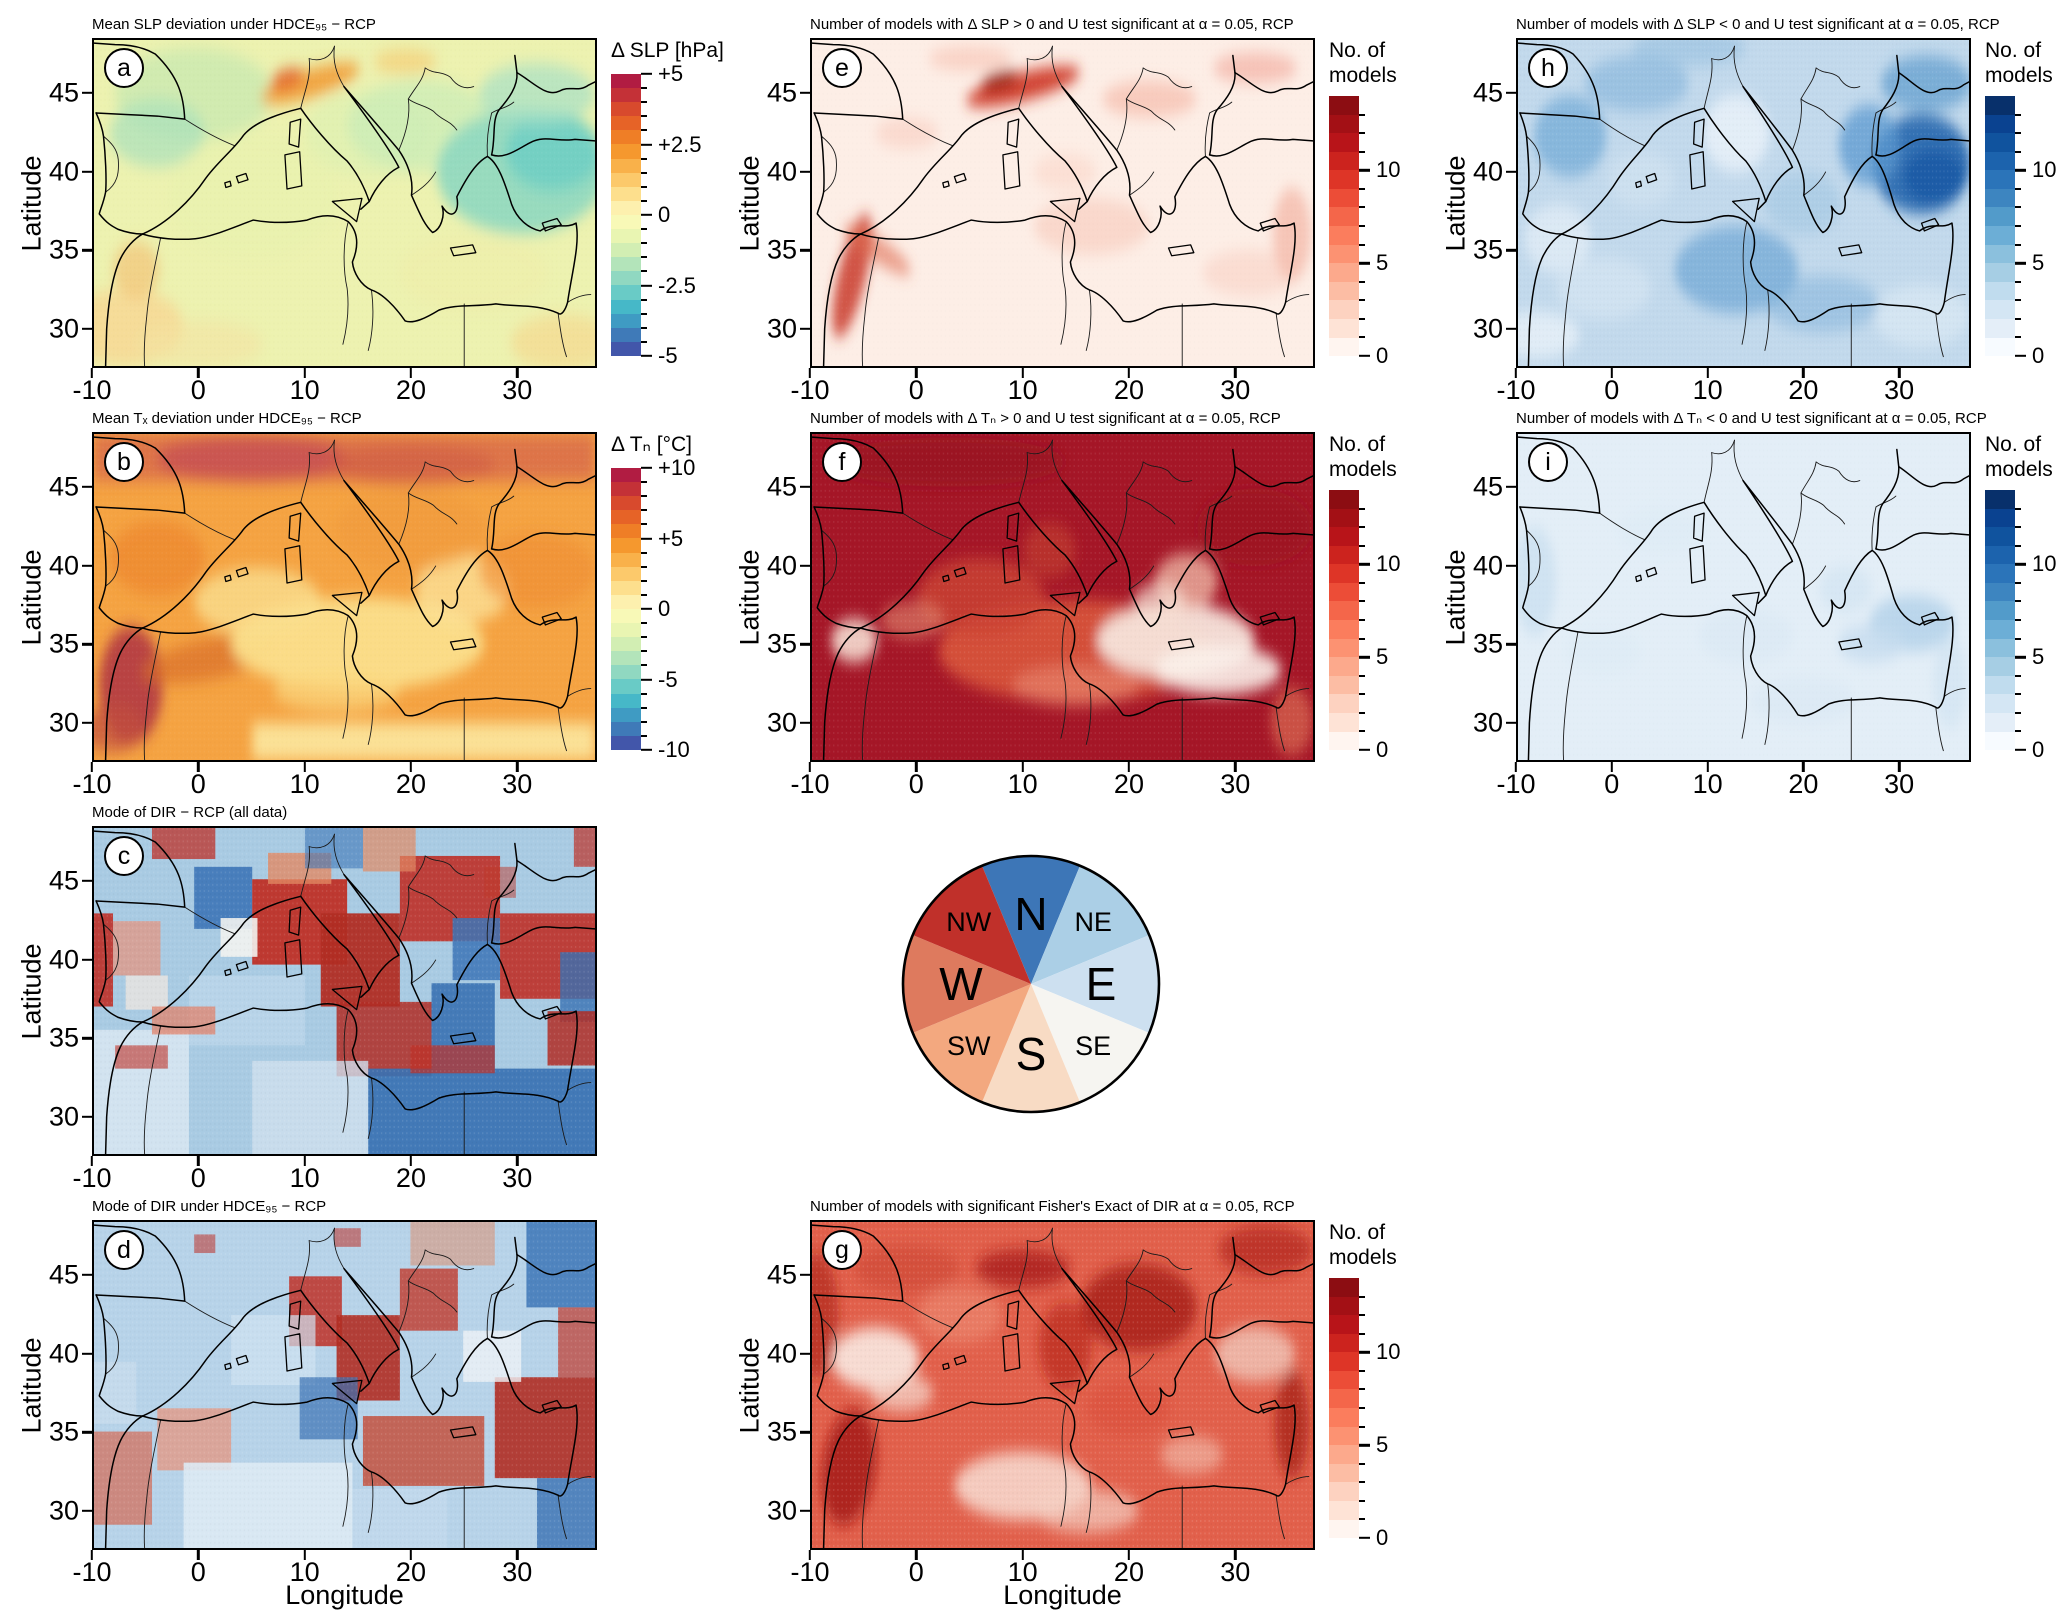  What do you see at coordinates (124, 462) in the screenshot?
I see `panel-letter-badge: b` at bounding box center [124, 462].